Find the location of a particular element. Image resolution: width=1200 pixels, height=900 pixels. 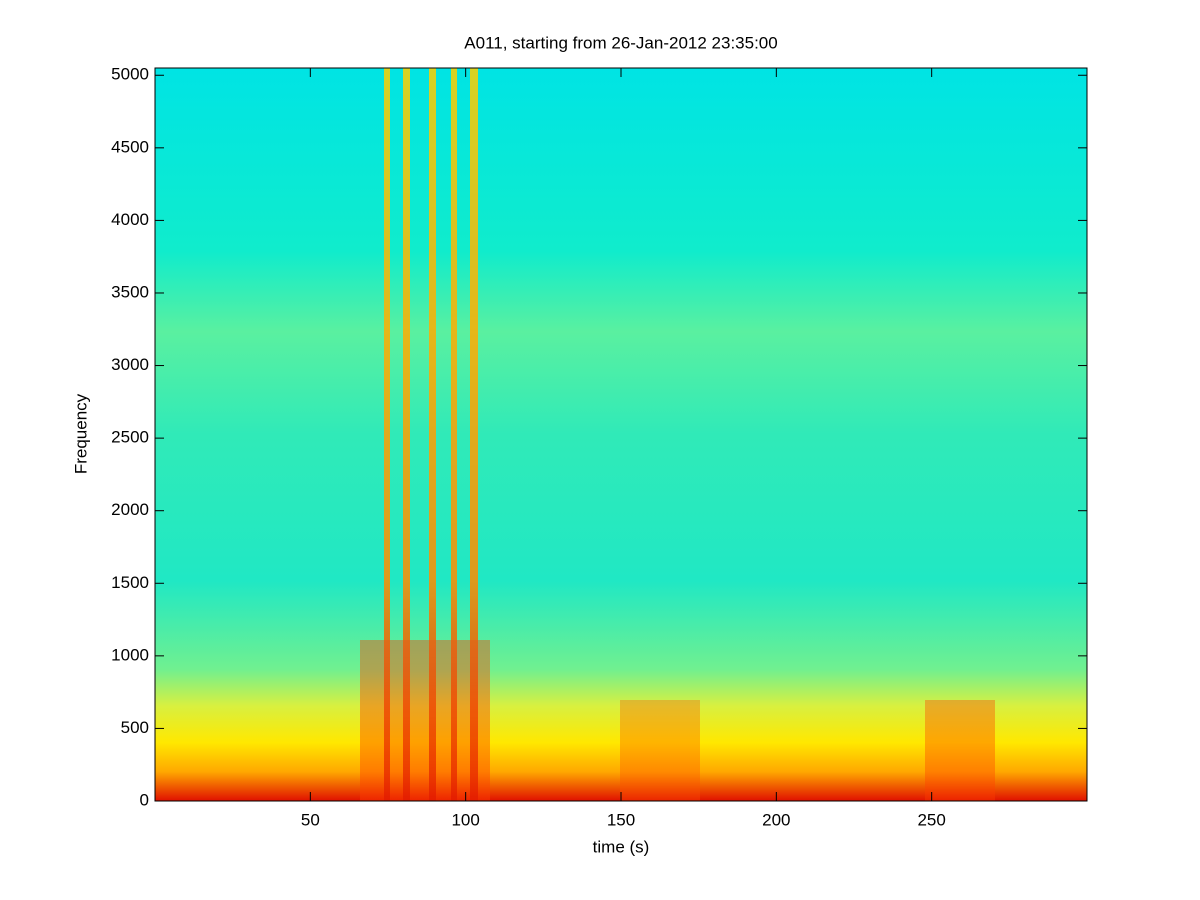

x-tick-label: 200 is located at coordinates (776, 819).